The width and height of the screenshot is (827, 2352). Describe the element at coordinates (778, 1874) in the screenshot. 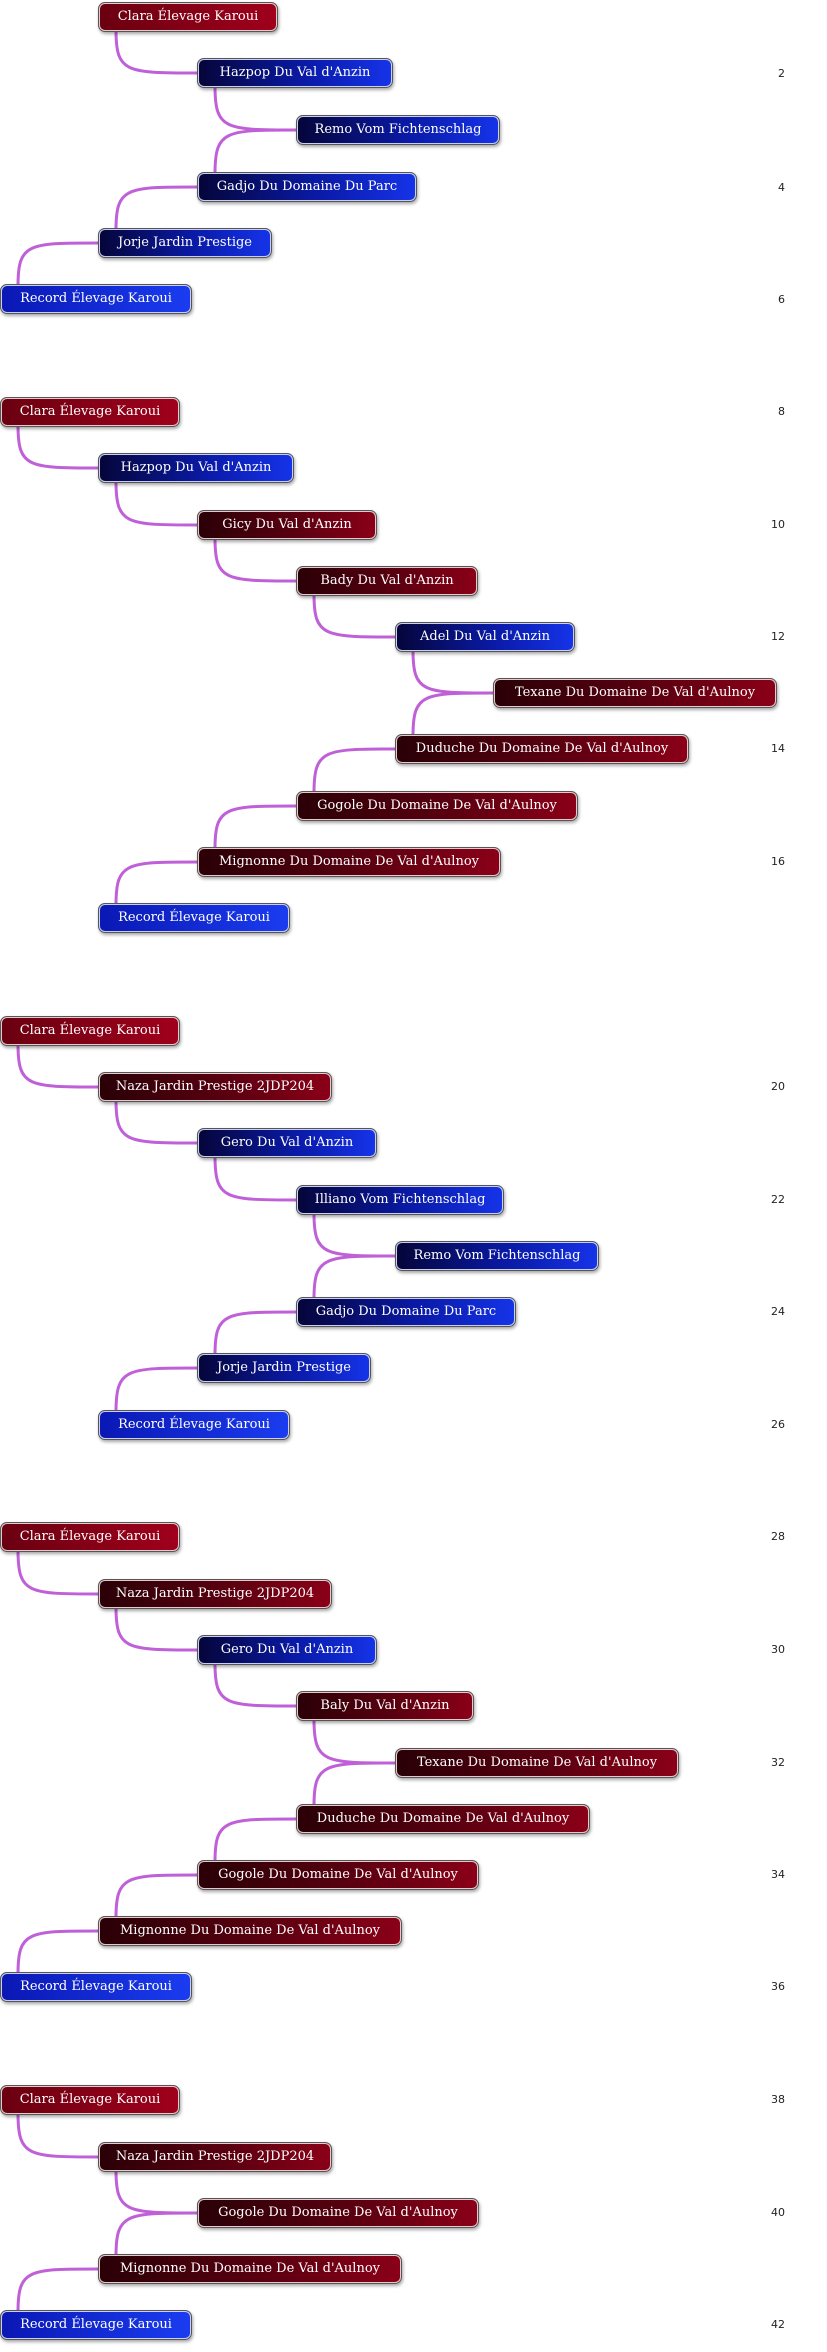

I see `page-number: 34` at that location.